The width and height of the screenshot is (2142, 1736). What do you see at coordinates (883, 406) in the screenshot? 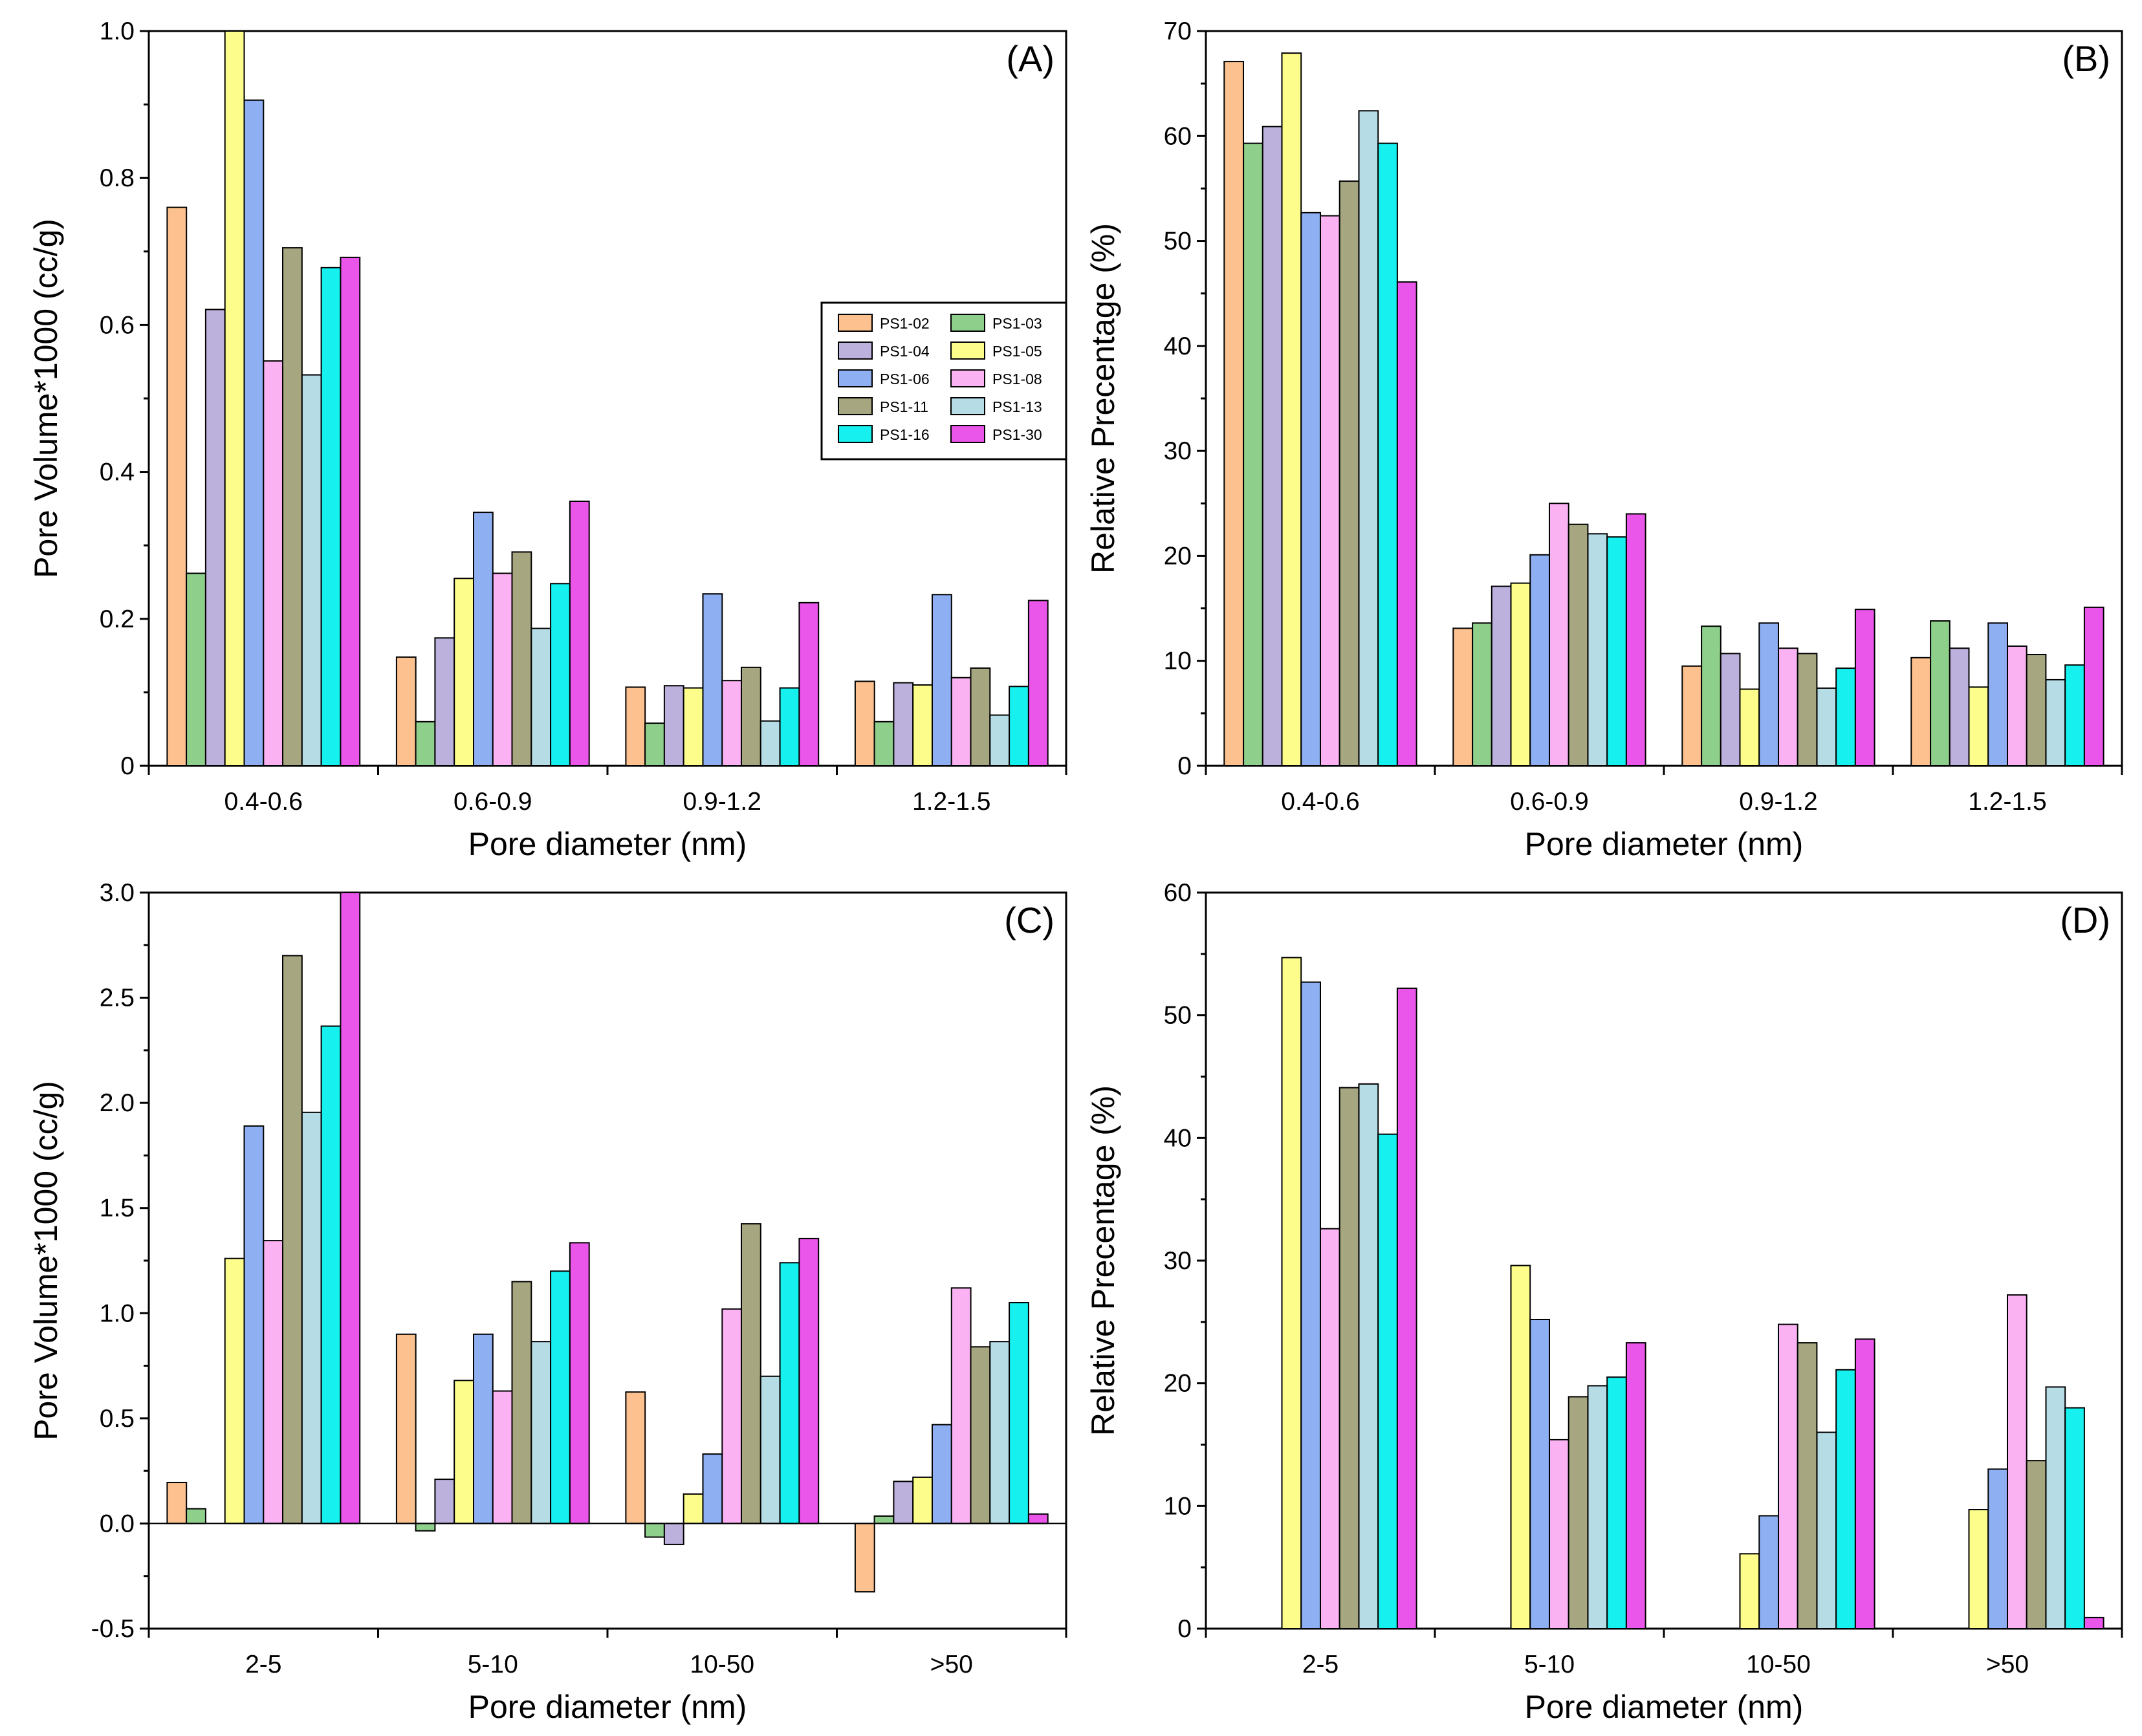
I see `legend-item: PS1-11` at bounding box center [883, 406].